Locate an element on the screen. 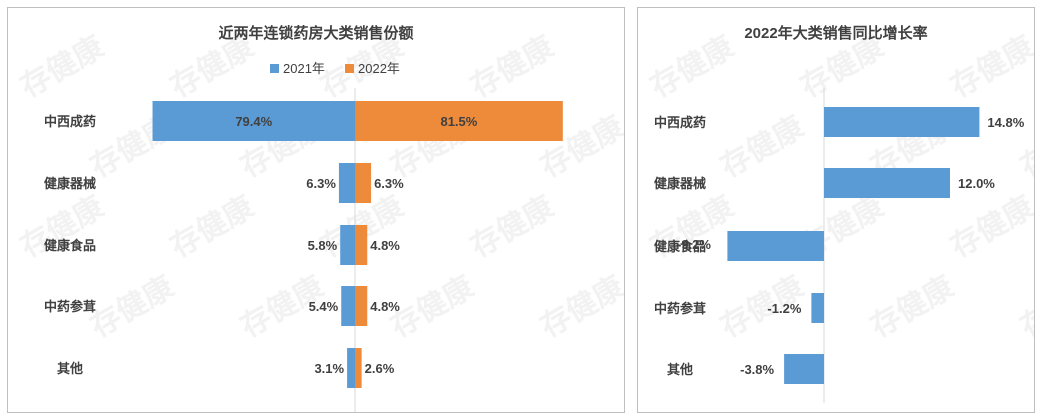  data-label-2021: 6.3% is located at coordinates (321, 183).